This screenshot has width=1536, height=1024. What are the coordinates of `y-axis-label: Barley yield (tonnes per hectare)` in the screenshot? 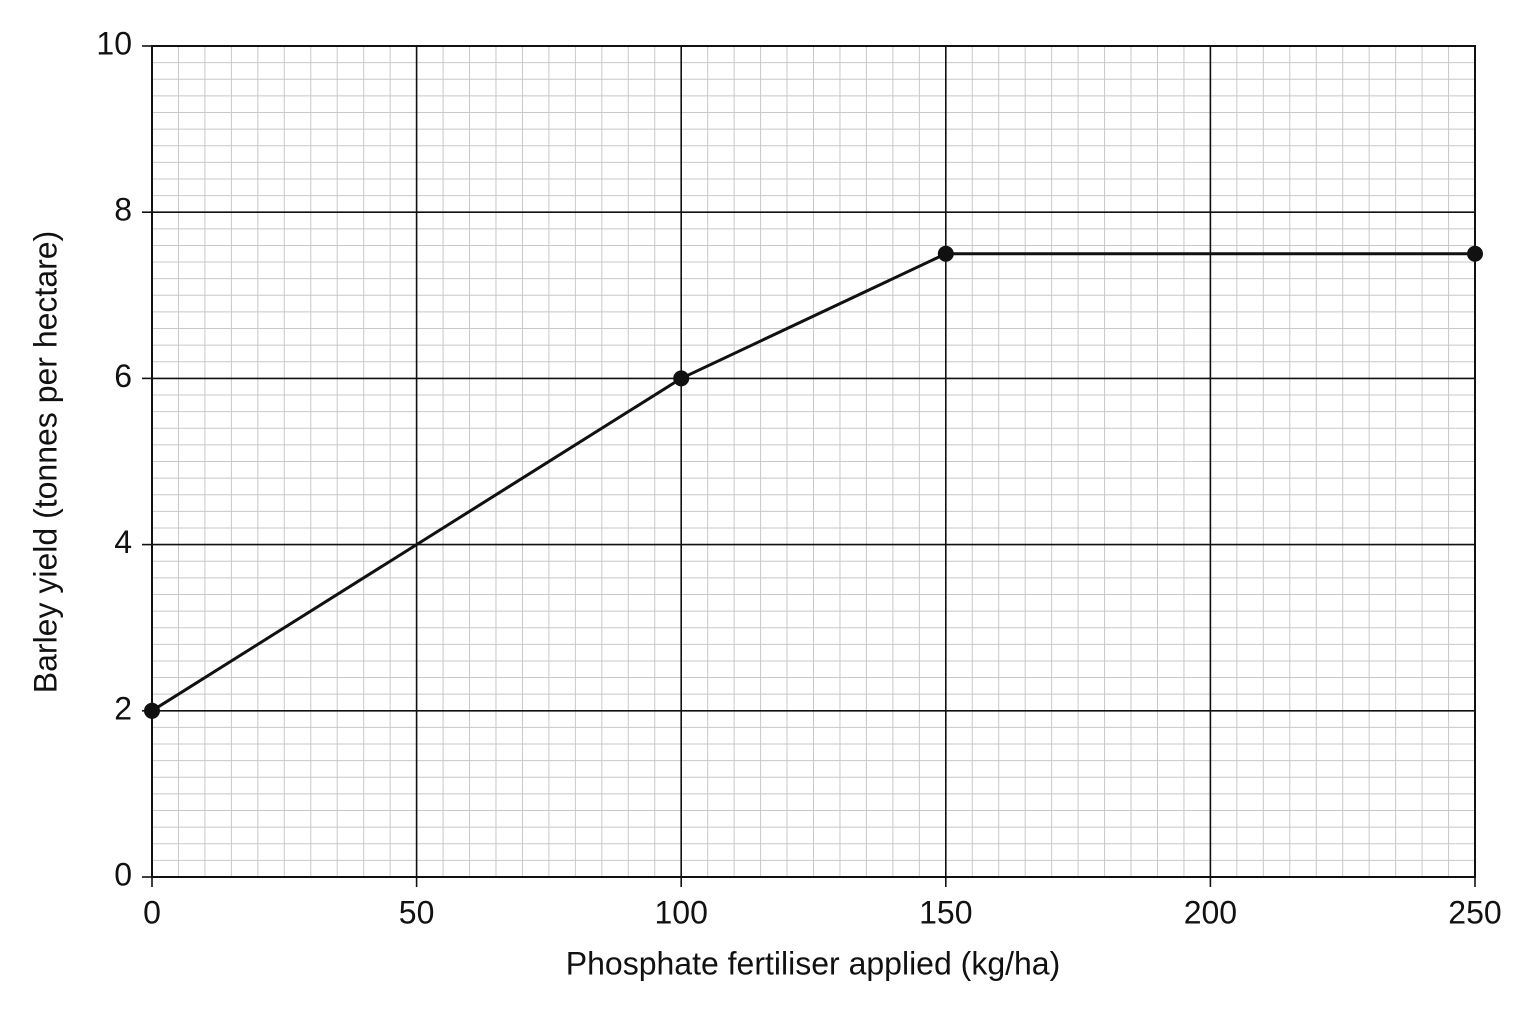 It's located at (45, 462).